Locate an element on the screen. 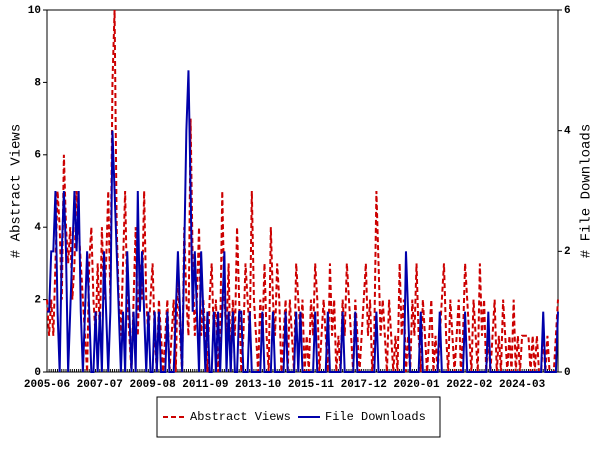  y-tick-label: 0 is located at coordinates (37, 373).